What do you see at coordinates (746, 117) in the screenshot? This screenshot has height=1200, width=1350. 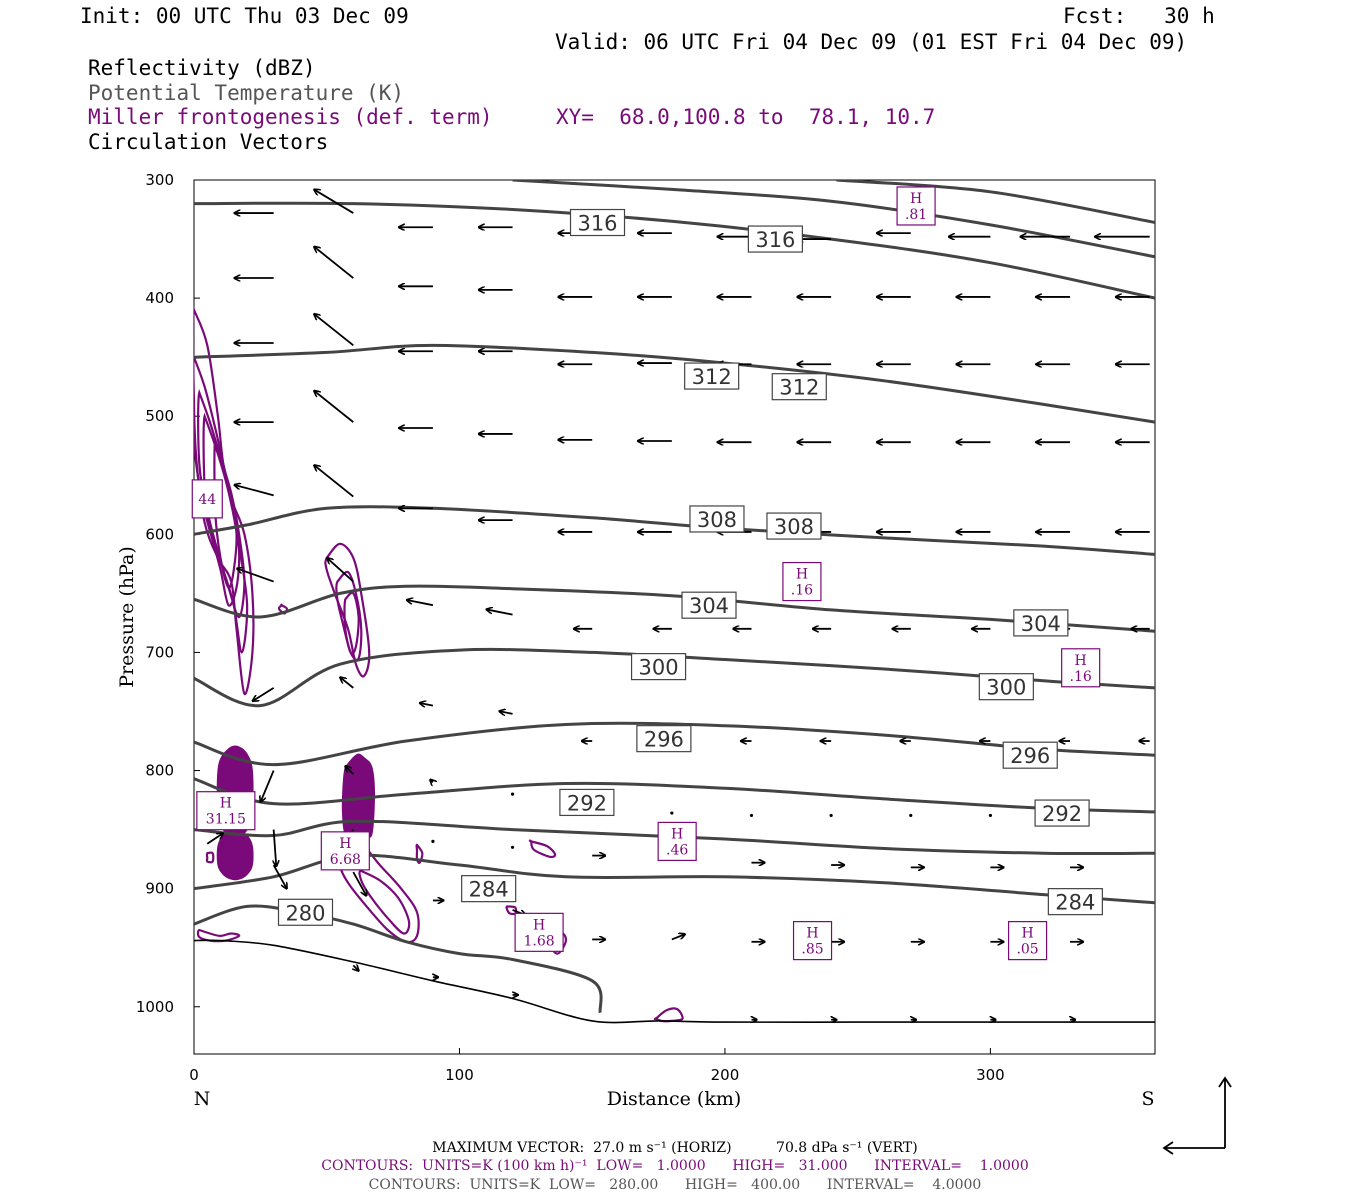 I see `cross-section-endpoints: XY= 68.0,100.8 to 78.1, 10.7` at bounding box center [746, 117].